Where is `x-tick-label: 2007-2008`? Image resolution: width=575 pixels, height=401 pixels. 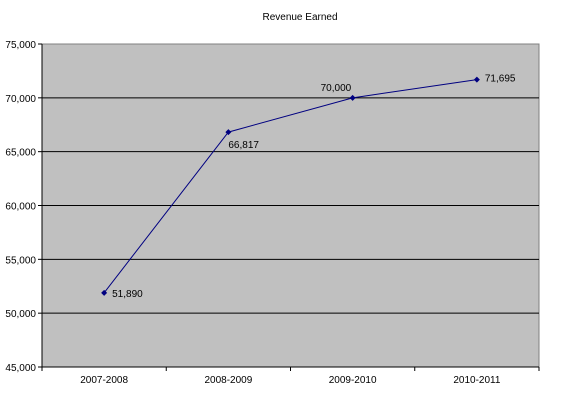 x-tick-label: 2007-2008 is located at coordinates (104, 380).